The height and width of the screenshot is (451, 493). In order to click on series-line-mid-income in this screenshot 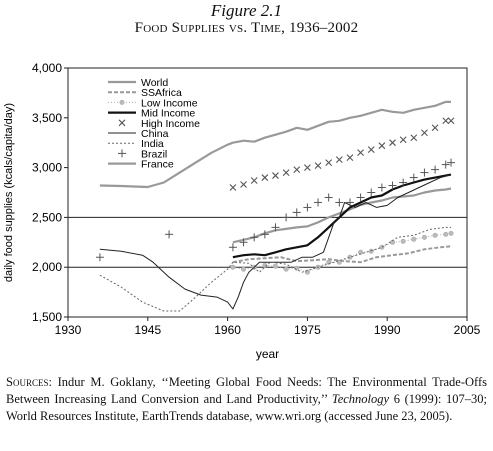, I will do `click(342, 216)`.